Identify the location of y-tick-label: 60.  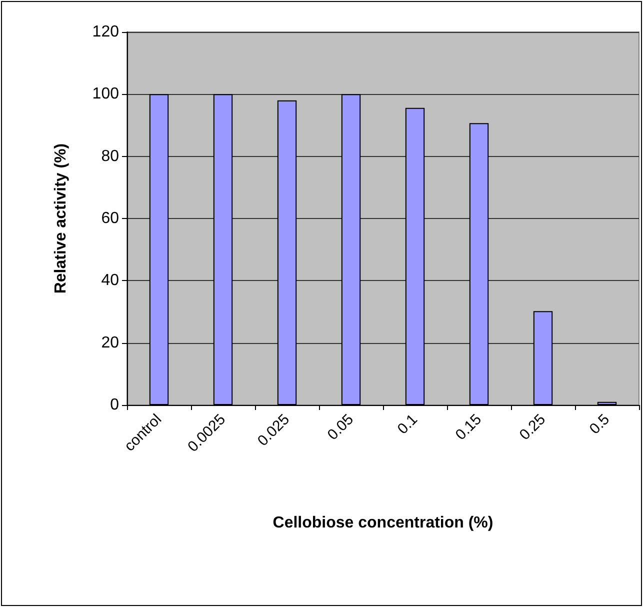
(110, 218).